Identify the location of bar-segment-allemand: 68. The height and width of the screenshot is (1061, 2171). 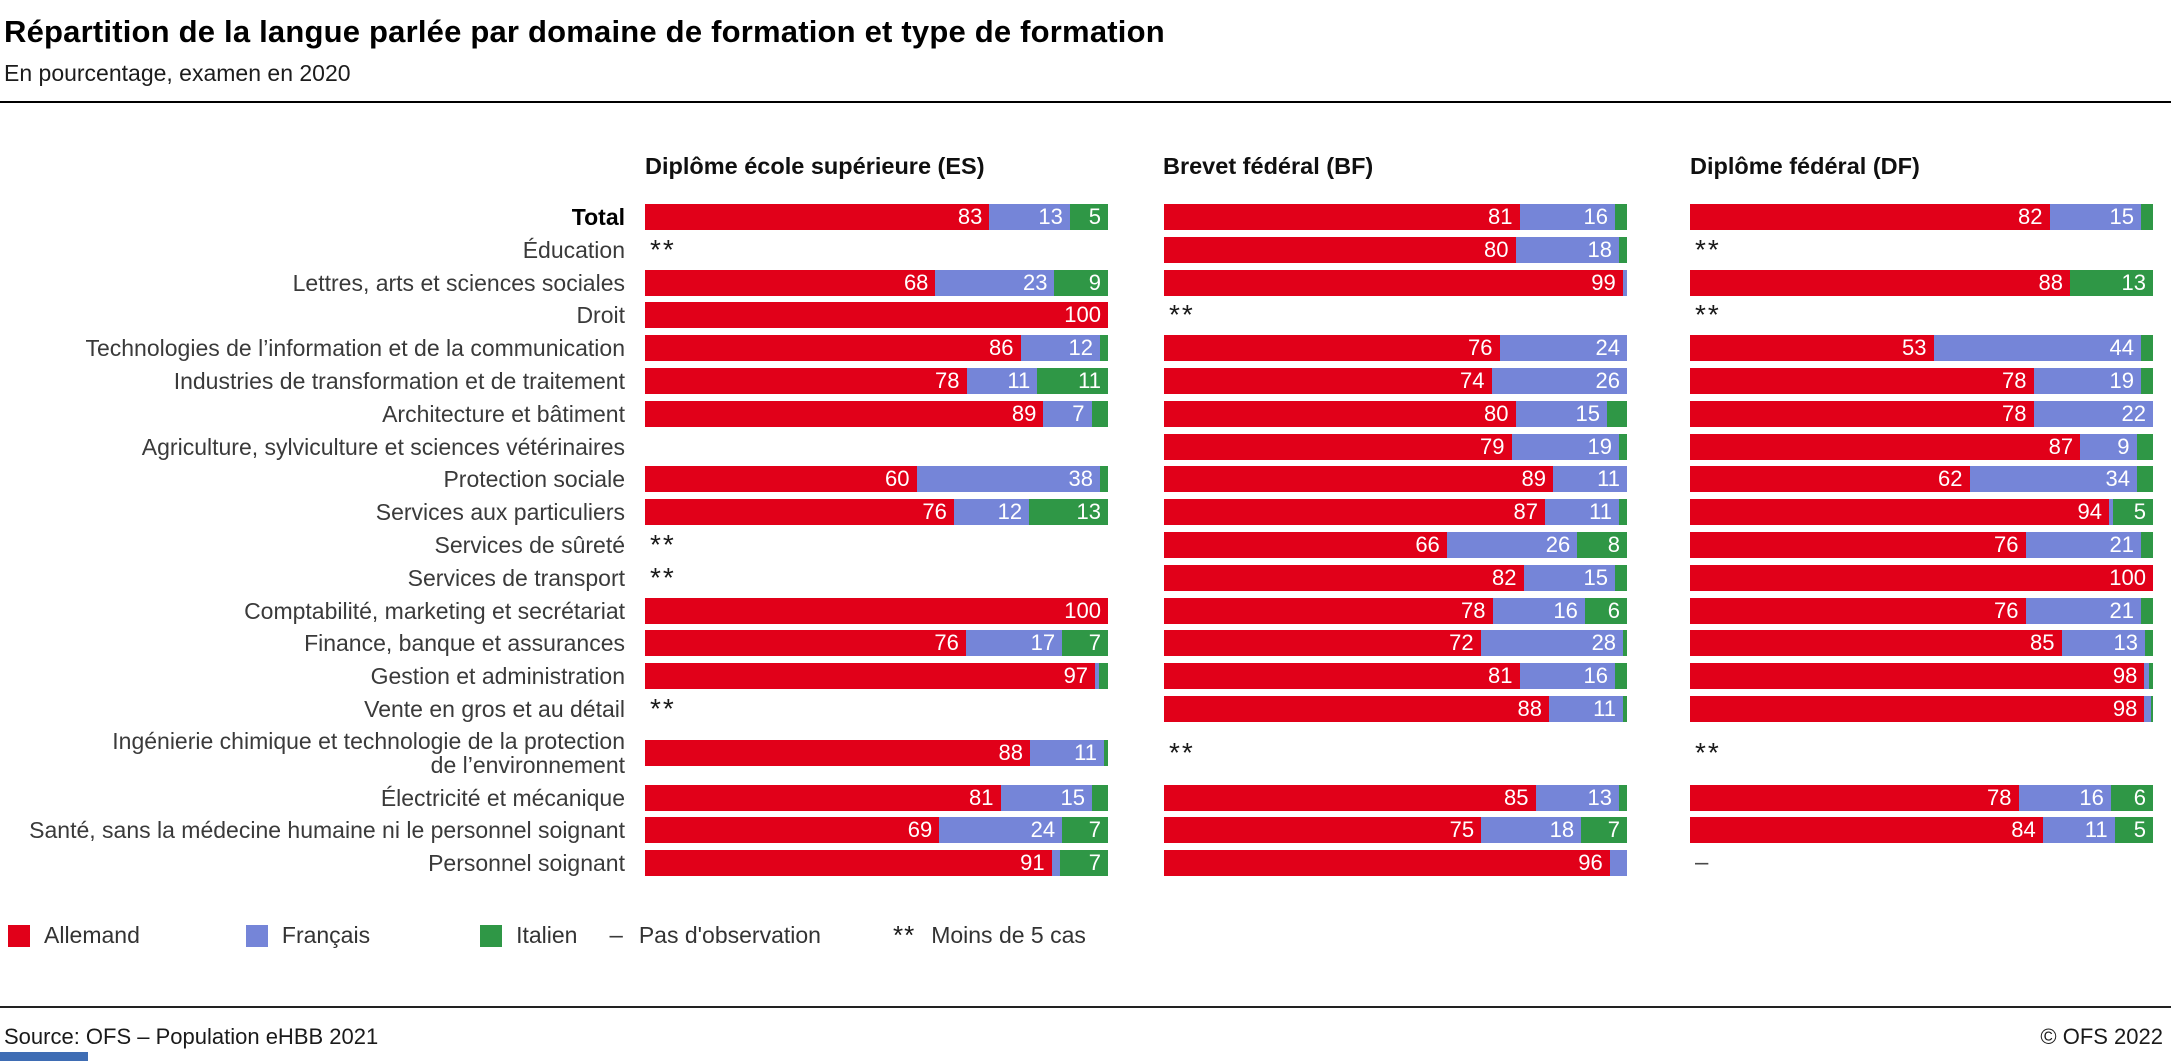
(790, 282).